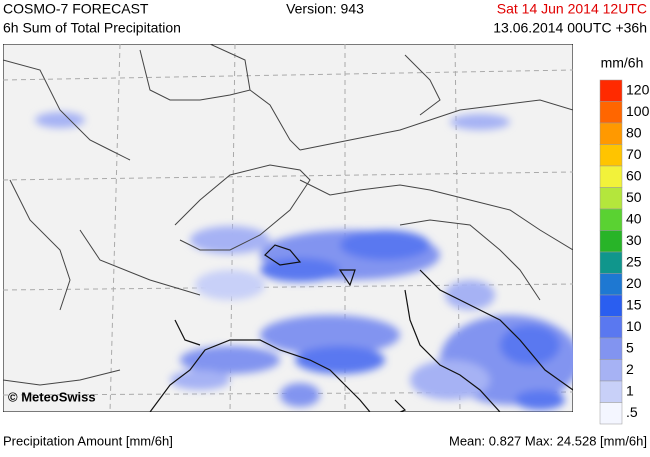 This screenshot has width=650, height=457. What do you see at coordinates (630, 369) in the screenshot?
I see `legend-label: 2` at bounding box center [630, 369].